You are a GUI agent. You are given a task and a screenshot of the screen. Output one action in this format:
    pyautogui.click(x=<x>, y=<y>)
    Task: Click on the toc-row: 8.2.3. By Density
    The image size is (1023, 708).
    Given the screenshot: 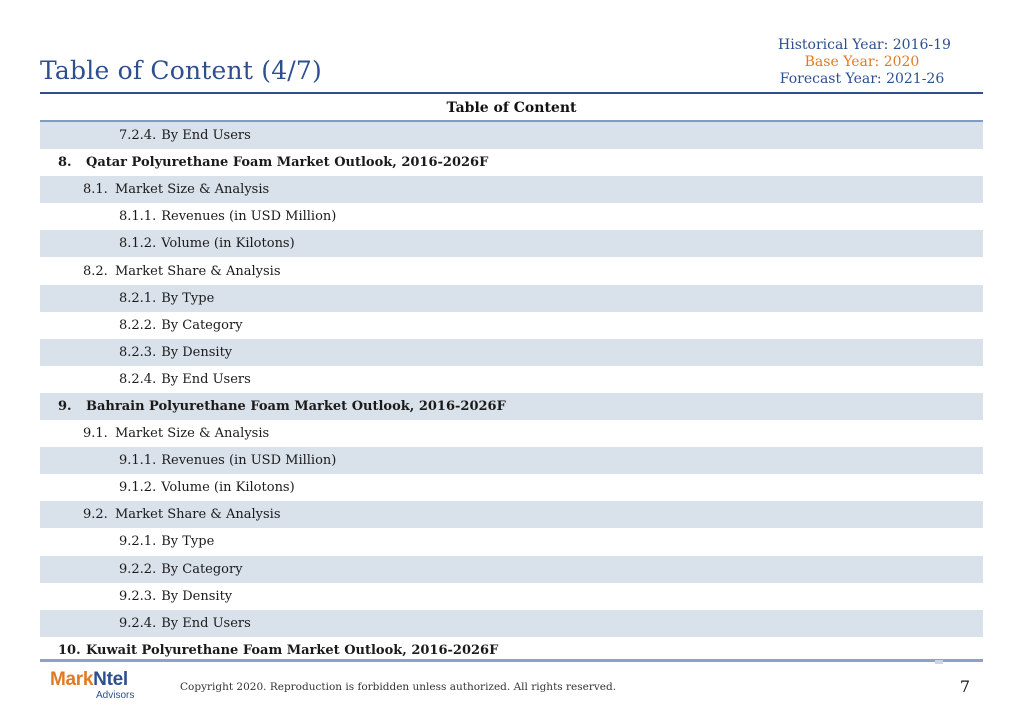 What is the action you would take?
    pyautogui.click(x=511, y=352)
    